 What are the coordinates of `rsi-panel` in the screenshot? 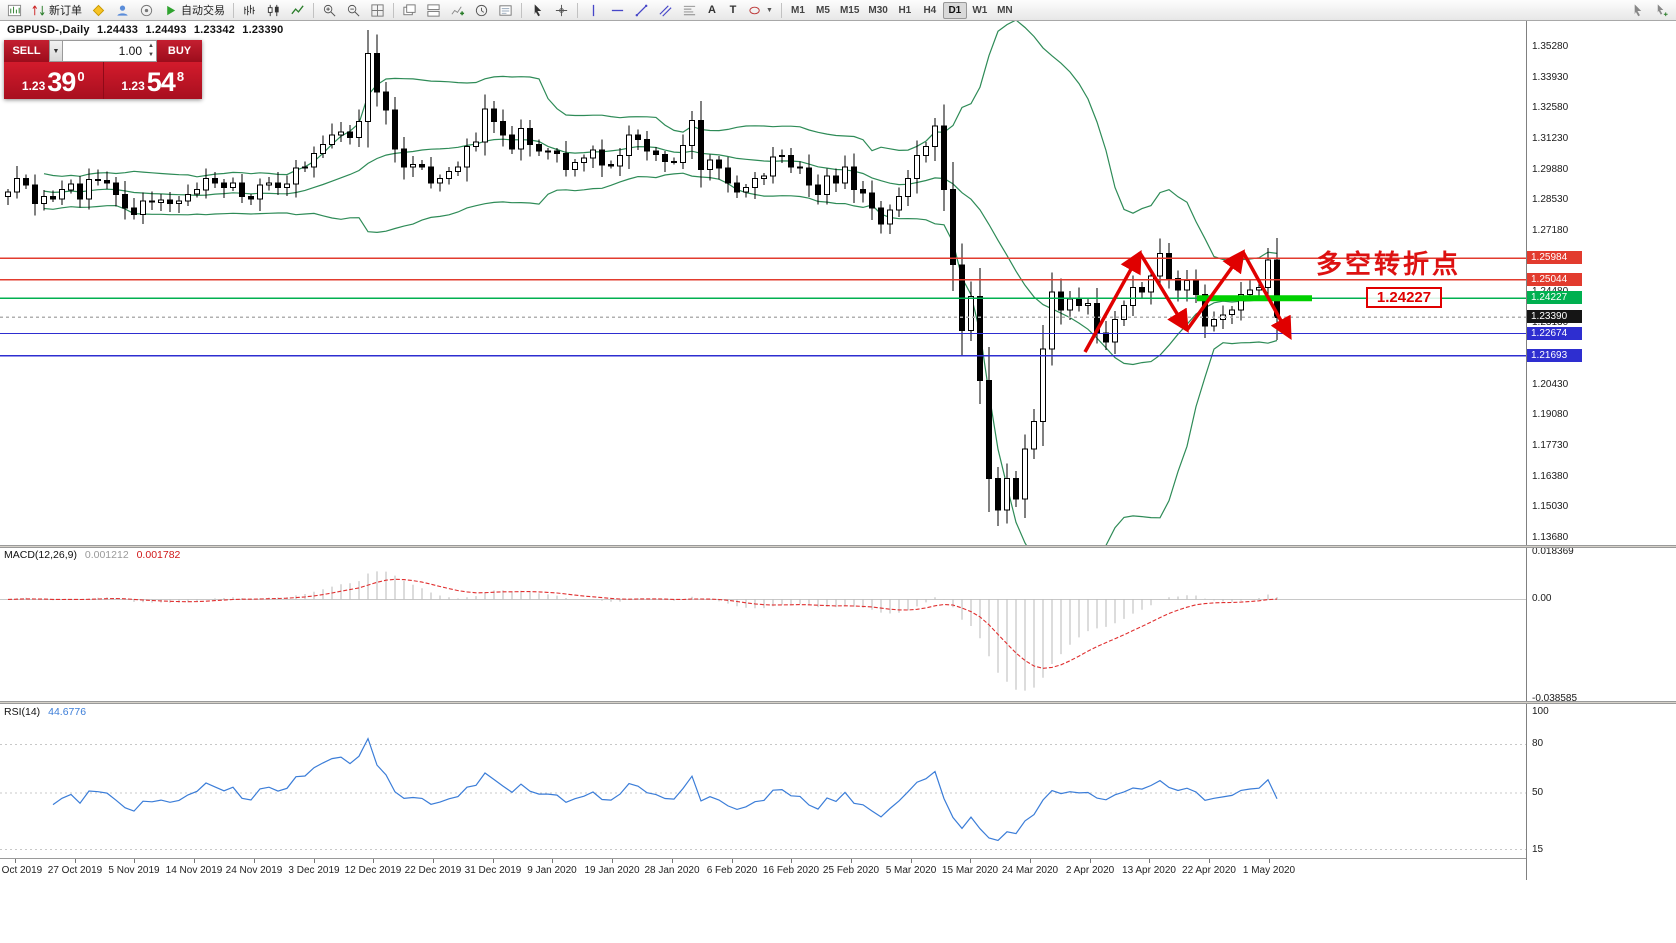 It's located at (763, 781).